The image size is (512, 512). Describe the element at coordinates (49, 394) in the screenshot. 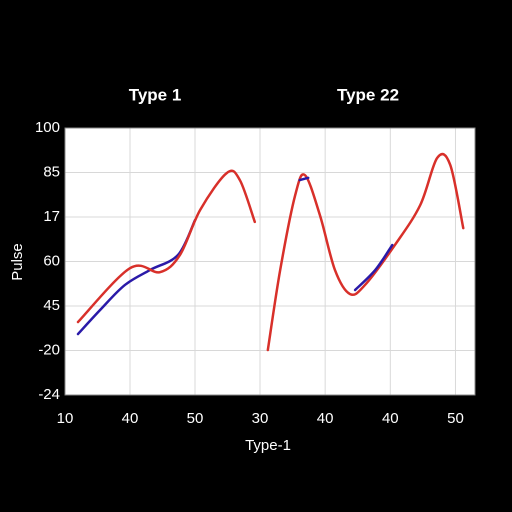

I see `y-tick-label: -24` at that location.